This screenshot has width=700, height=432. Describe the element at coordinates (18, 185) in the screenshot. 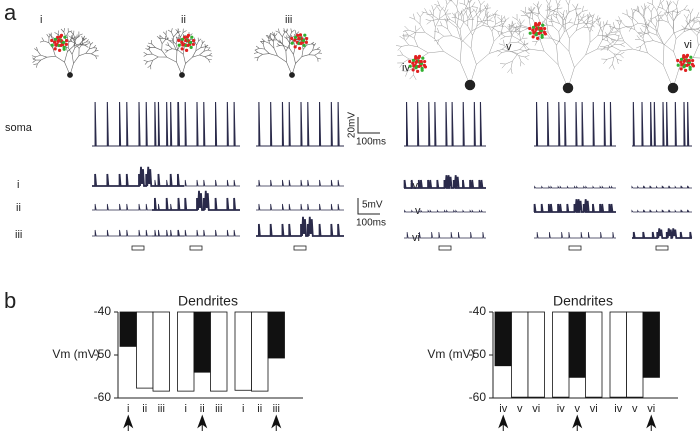

I see `trace-label: i` at that location.